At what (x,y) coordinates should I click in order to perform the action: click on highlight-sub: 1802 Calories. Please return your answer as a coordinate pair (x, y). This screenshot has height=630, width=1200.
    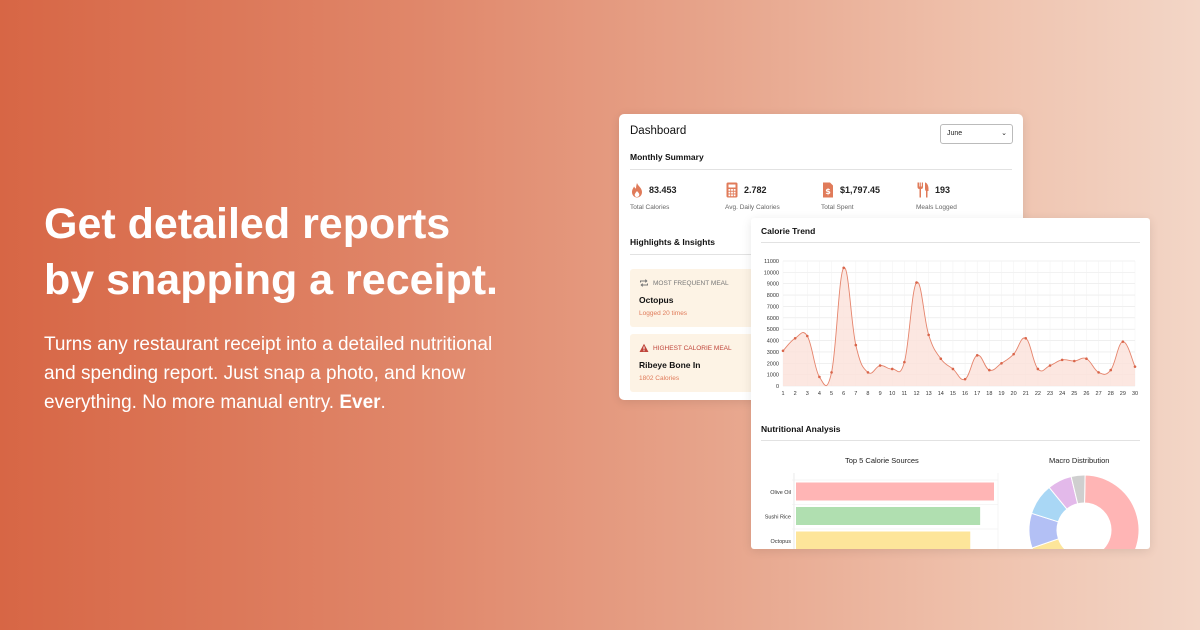
    Looking at the image, I should click on (659, 378).